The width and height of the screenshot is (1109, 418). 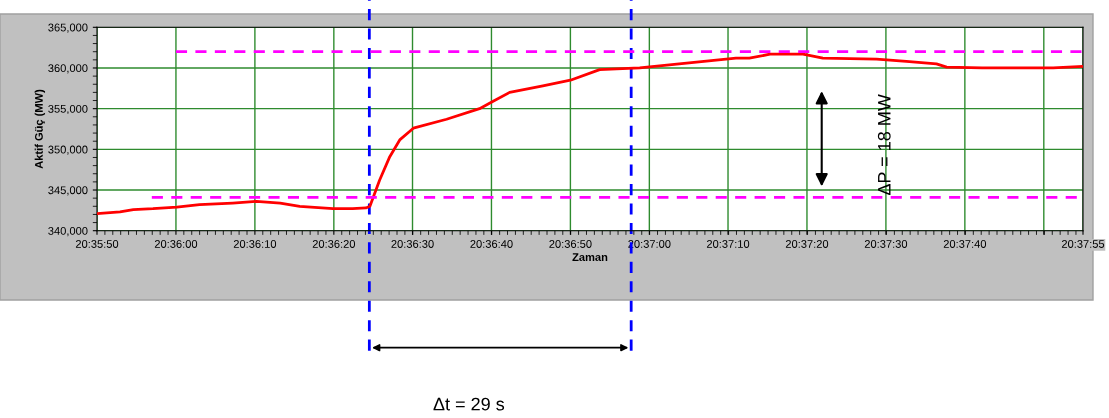 What do you see at coordinates (491, 244) in the screenshot?
I see `x-tick-label: 20:36:40` at bounding box center [491, 244].